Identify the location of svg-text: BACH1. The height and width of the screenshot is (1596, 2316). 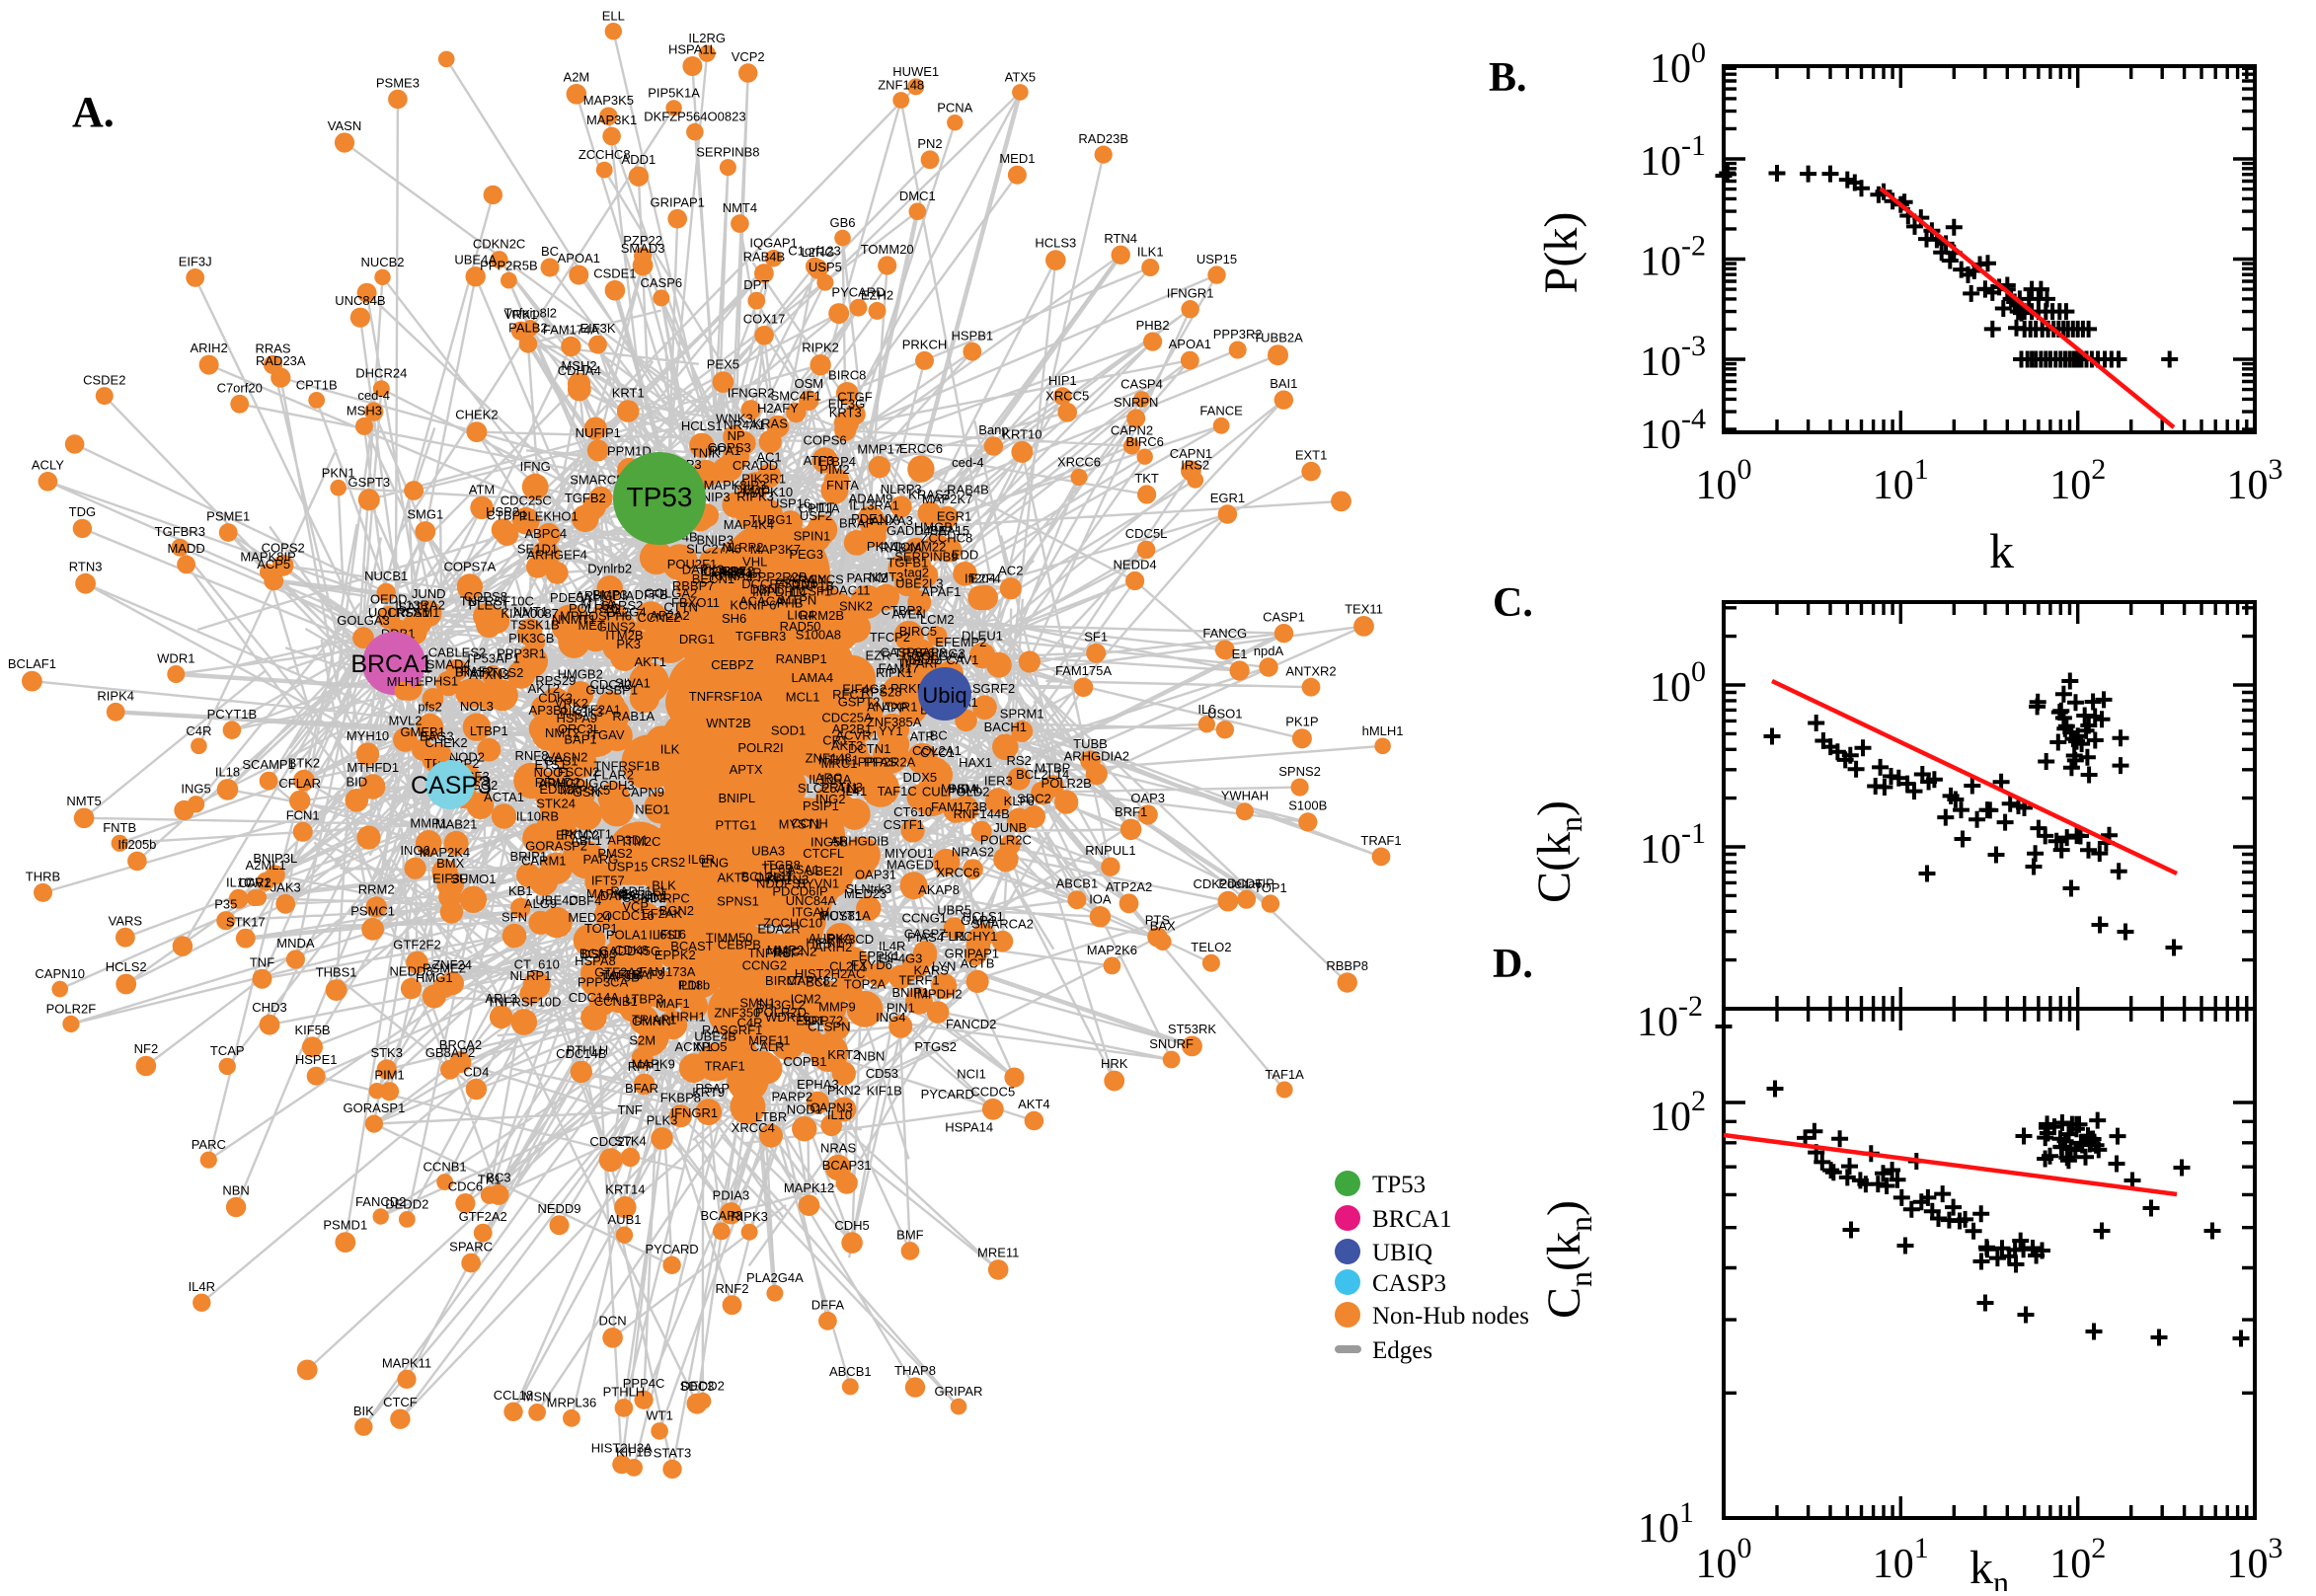
(1005, 727).